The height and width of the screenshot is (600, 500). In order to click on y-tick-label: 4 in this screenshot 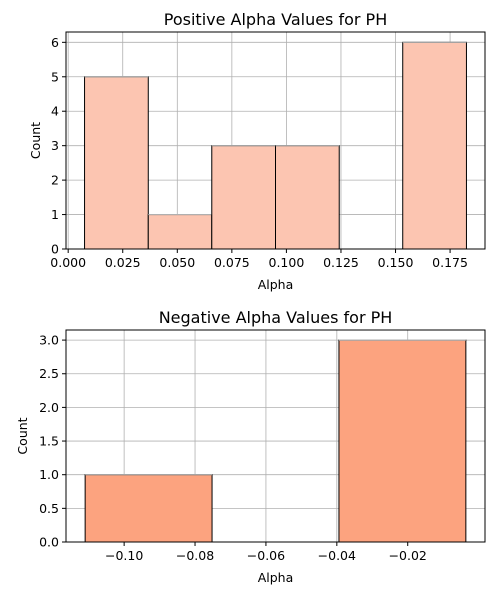, I will do `click(55, 111)`.